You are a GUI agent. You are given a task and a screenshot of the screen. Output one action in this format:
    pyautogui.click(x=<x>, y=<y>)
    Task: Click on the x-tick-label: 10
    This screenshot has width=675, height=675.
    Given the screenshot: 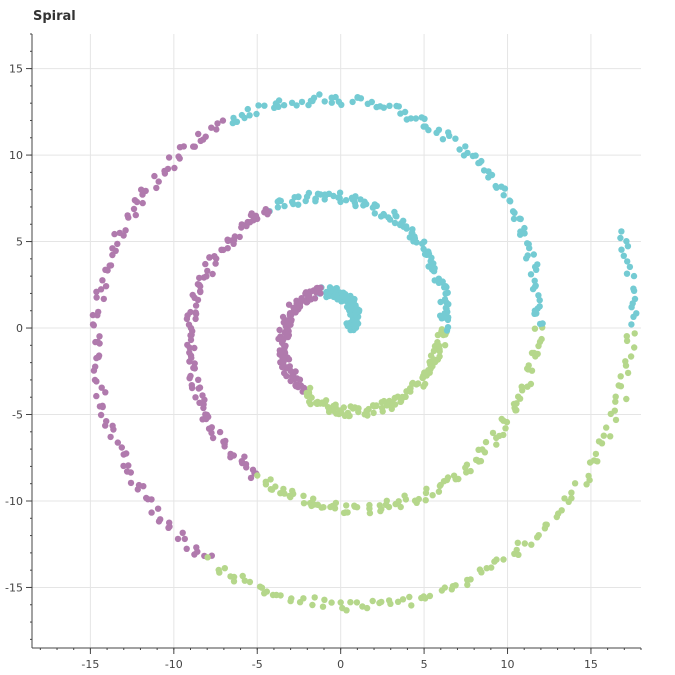 What is the action you would take?
    pyautogui.click(x=508, y=664)
    